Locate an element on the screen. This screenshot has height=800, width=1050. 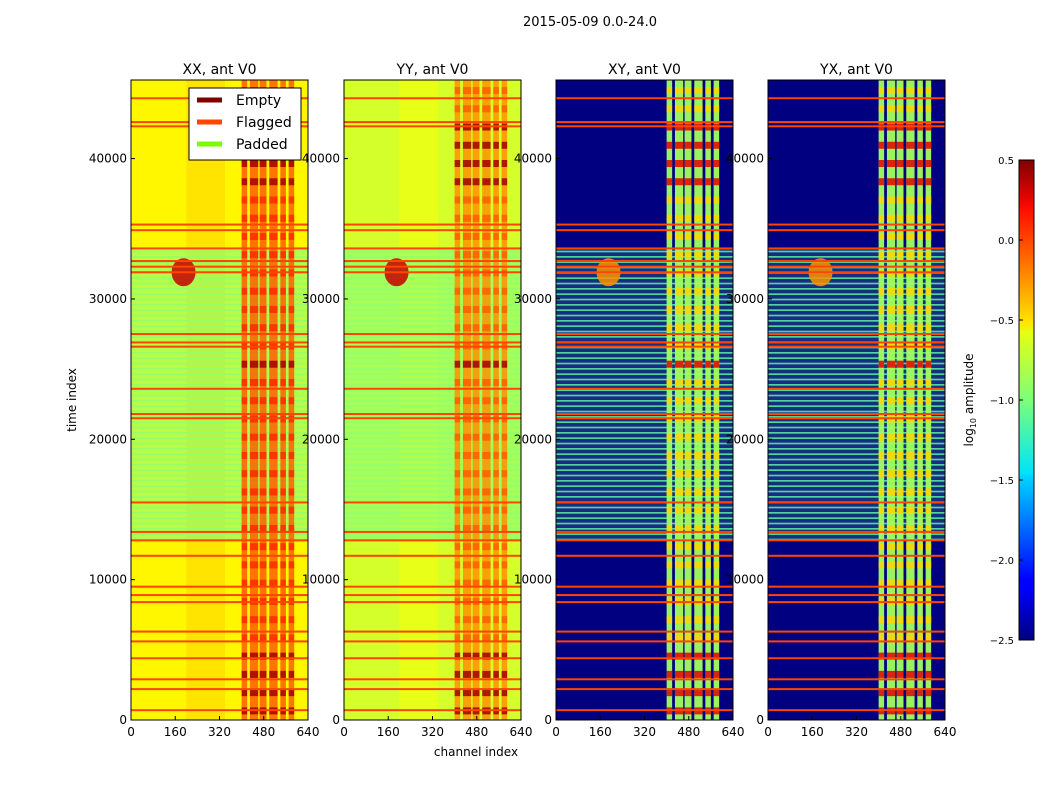
y-tick-label: 0 is located at coordinates (760, 720).